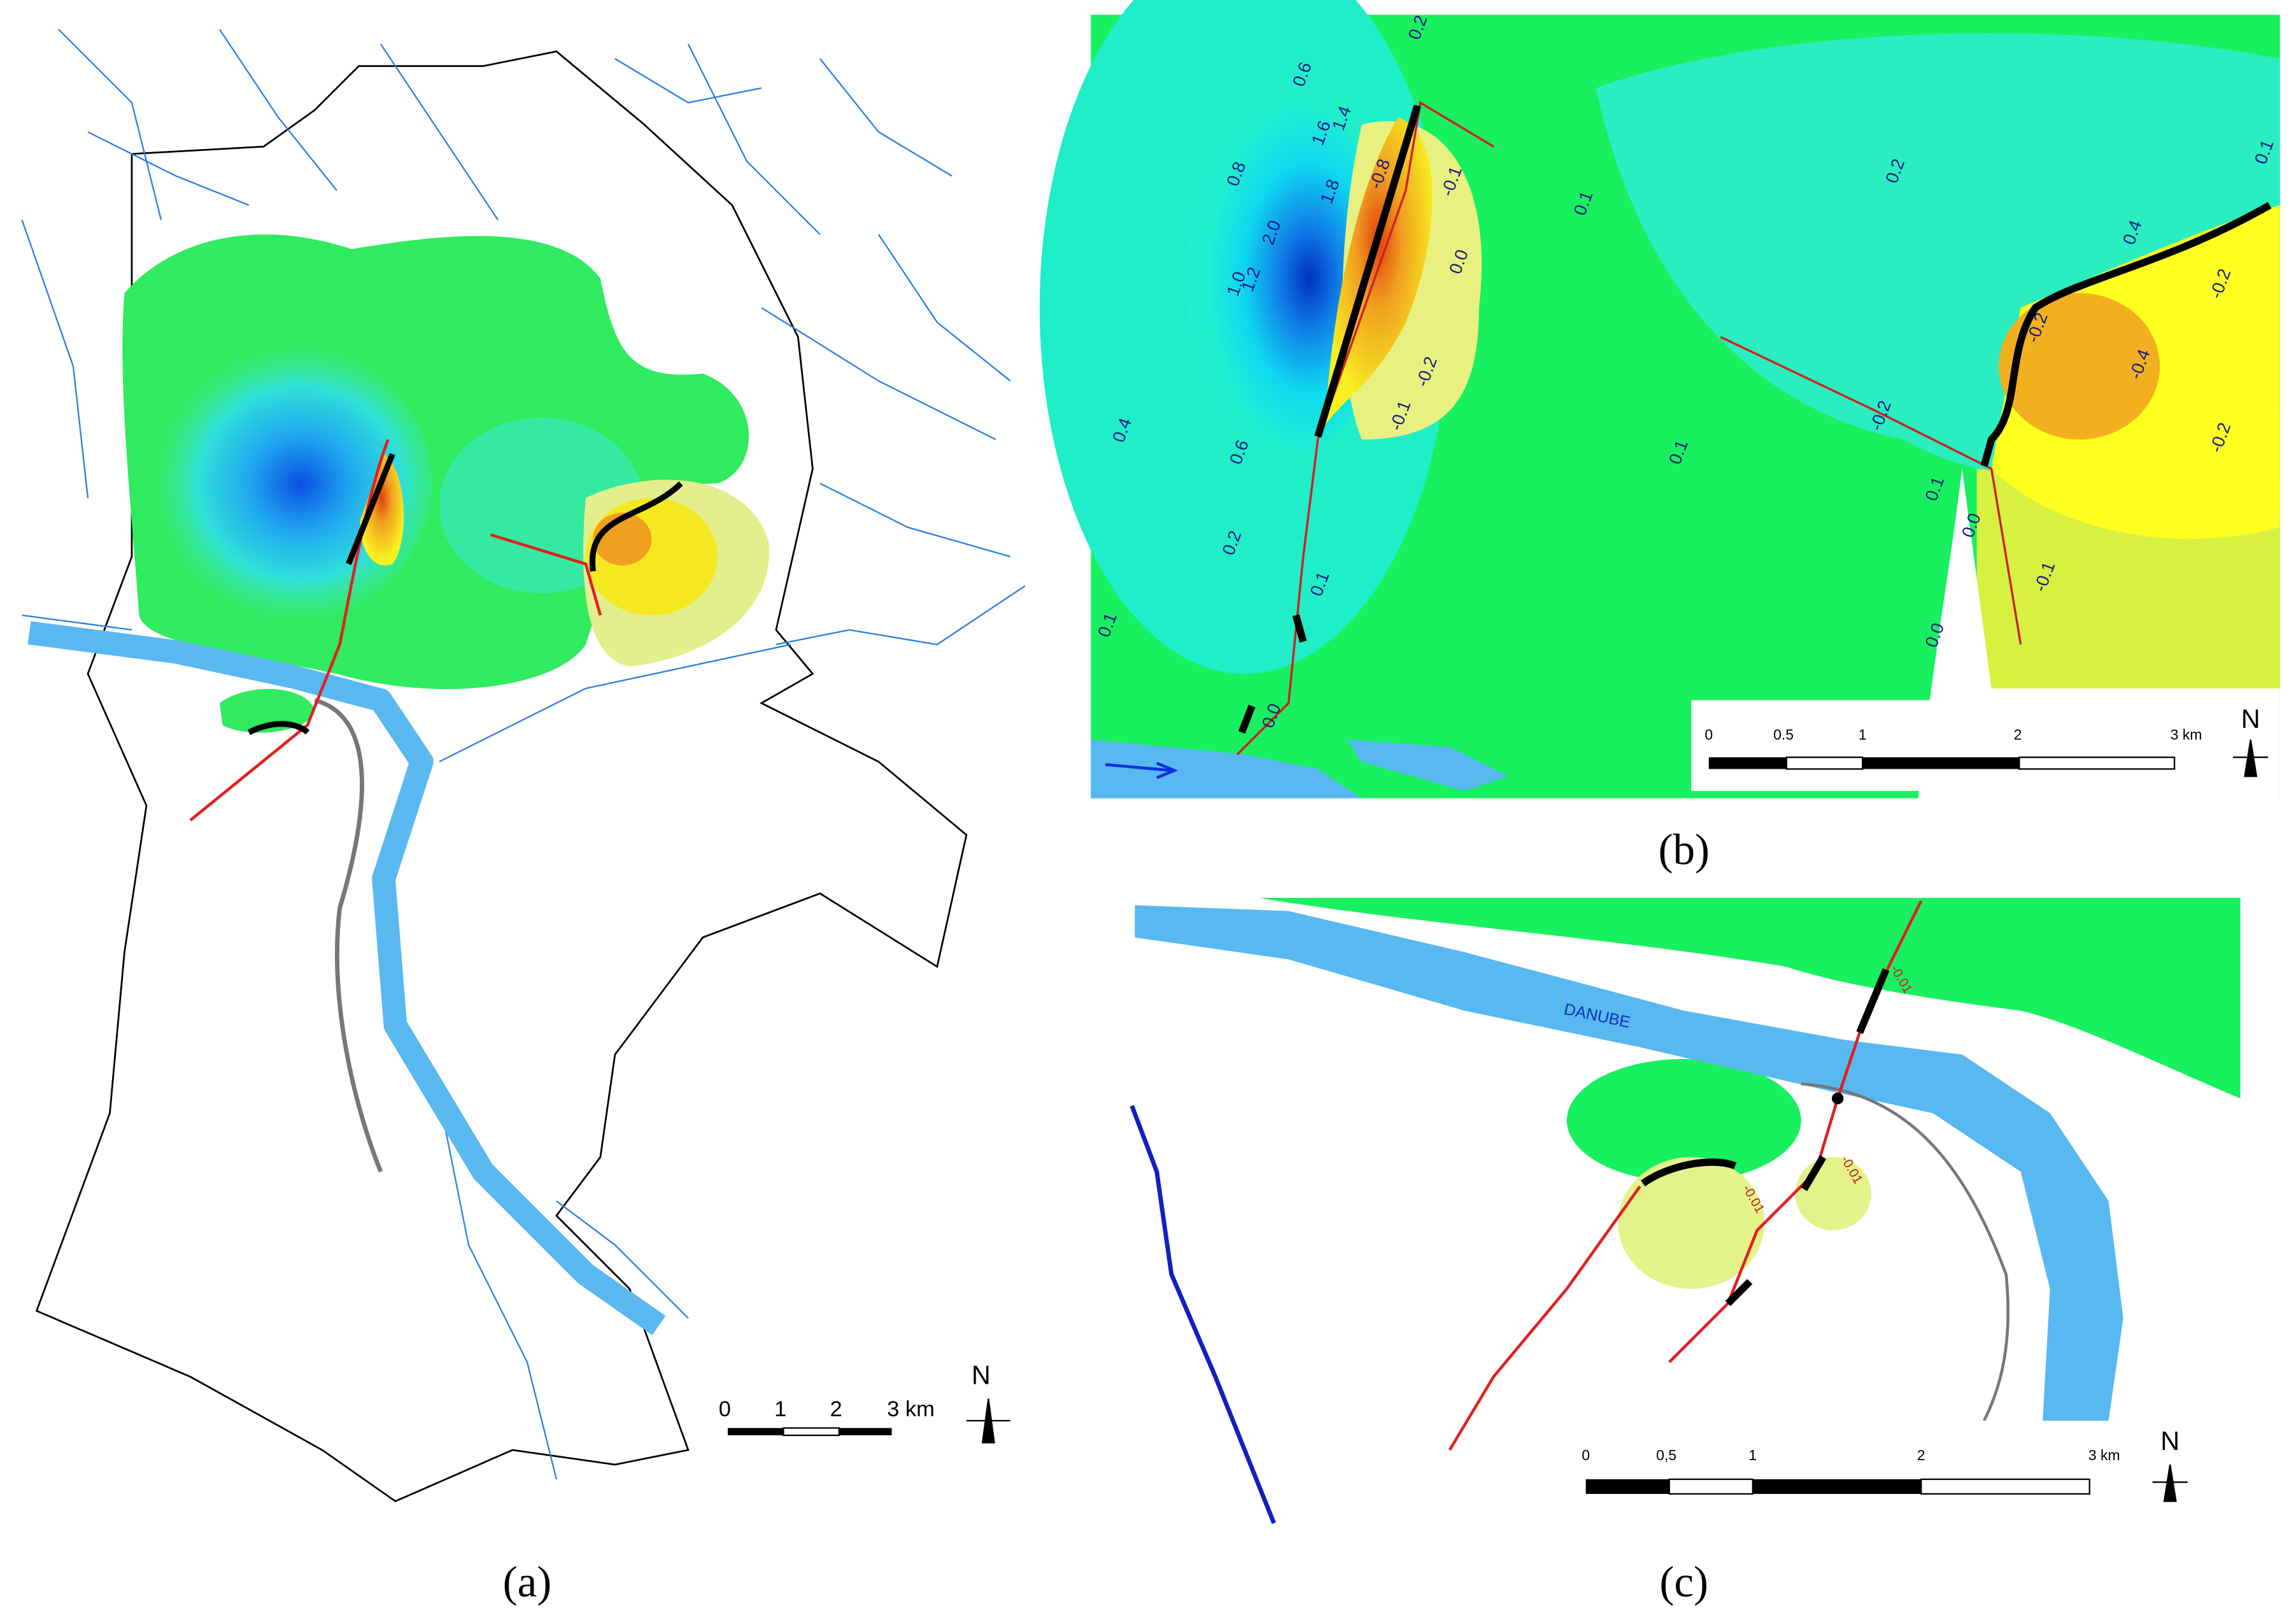  I want to click on panel-label: (a), so click(527, 1582).